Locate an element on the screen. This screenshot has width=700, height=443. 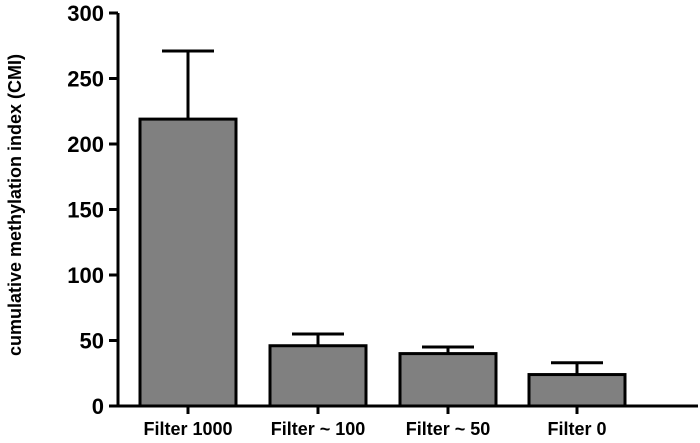
x-tick-label: Filter ~ 50 is located at coordinates (448, 429).